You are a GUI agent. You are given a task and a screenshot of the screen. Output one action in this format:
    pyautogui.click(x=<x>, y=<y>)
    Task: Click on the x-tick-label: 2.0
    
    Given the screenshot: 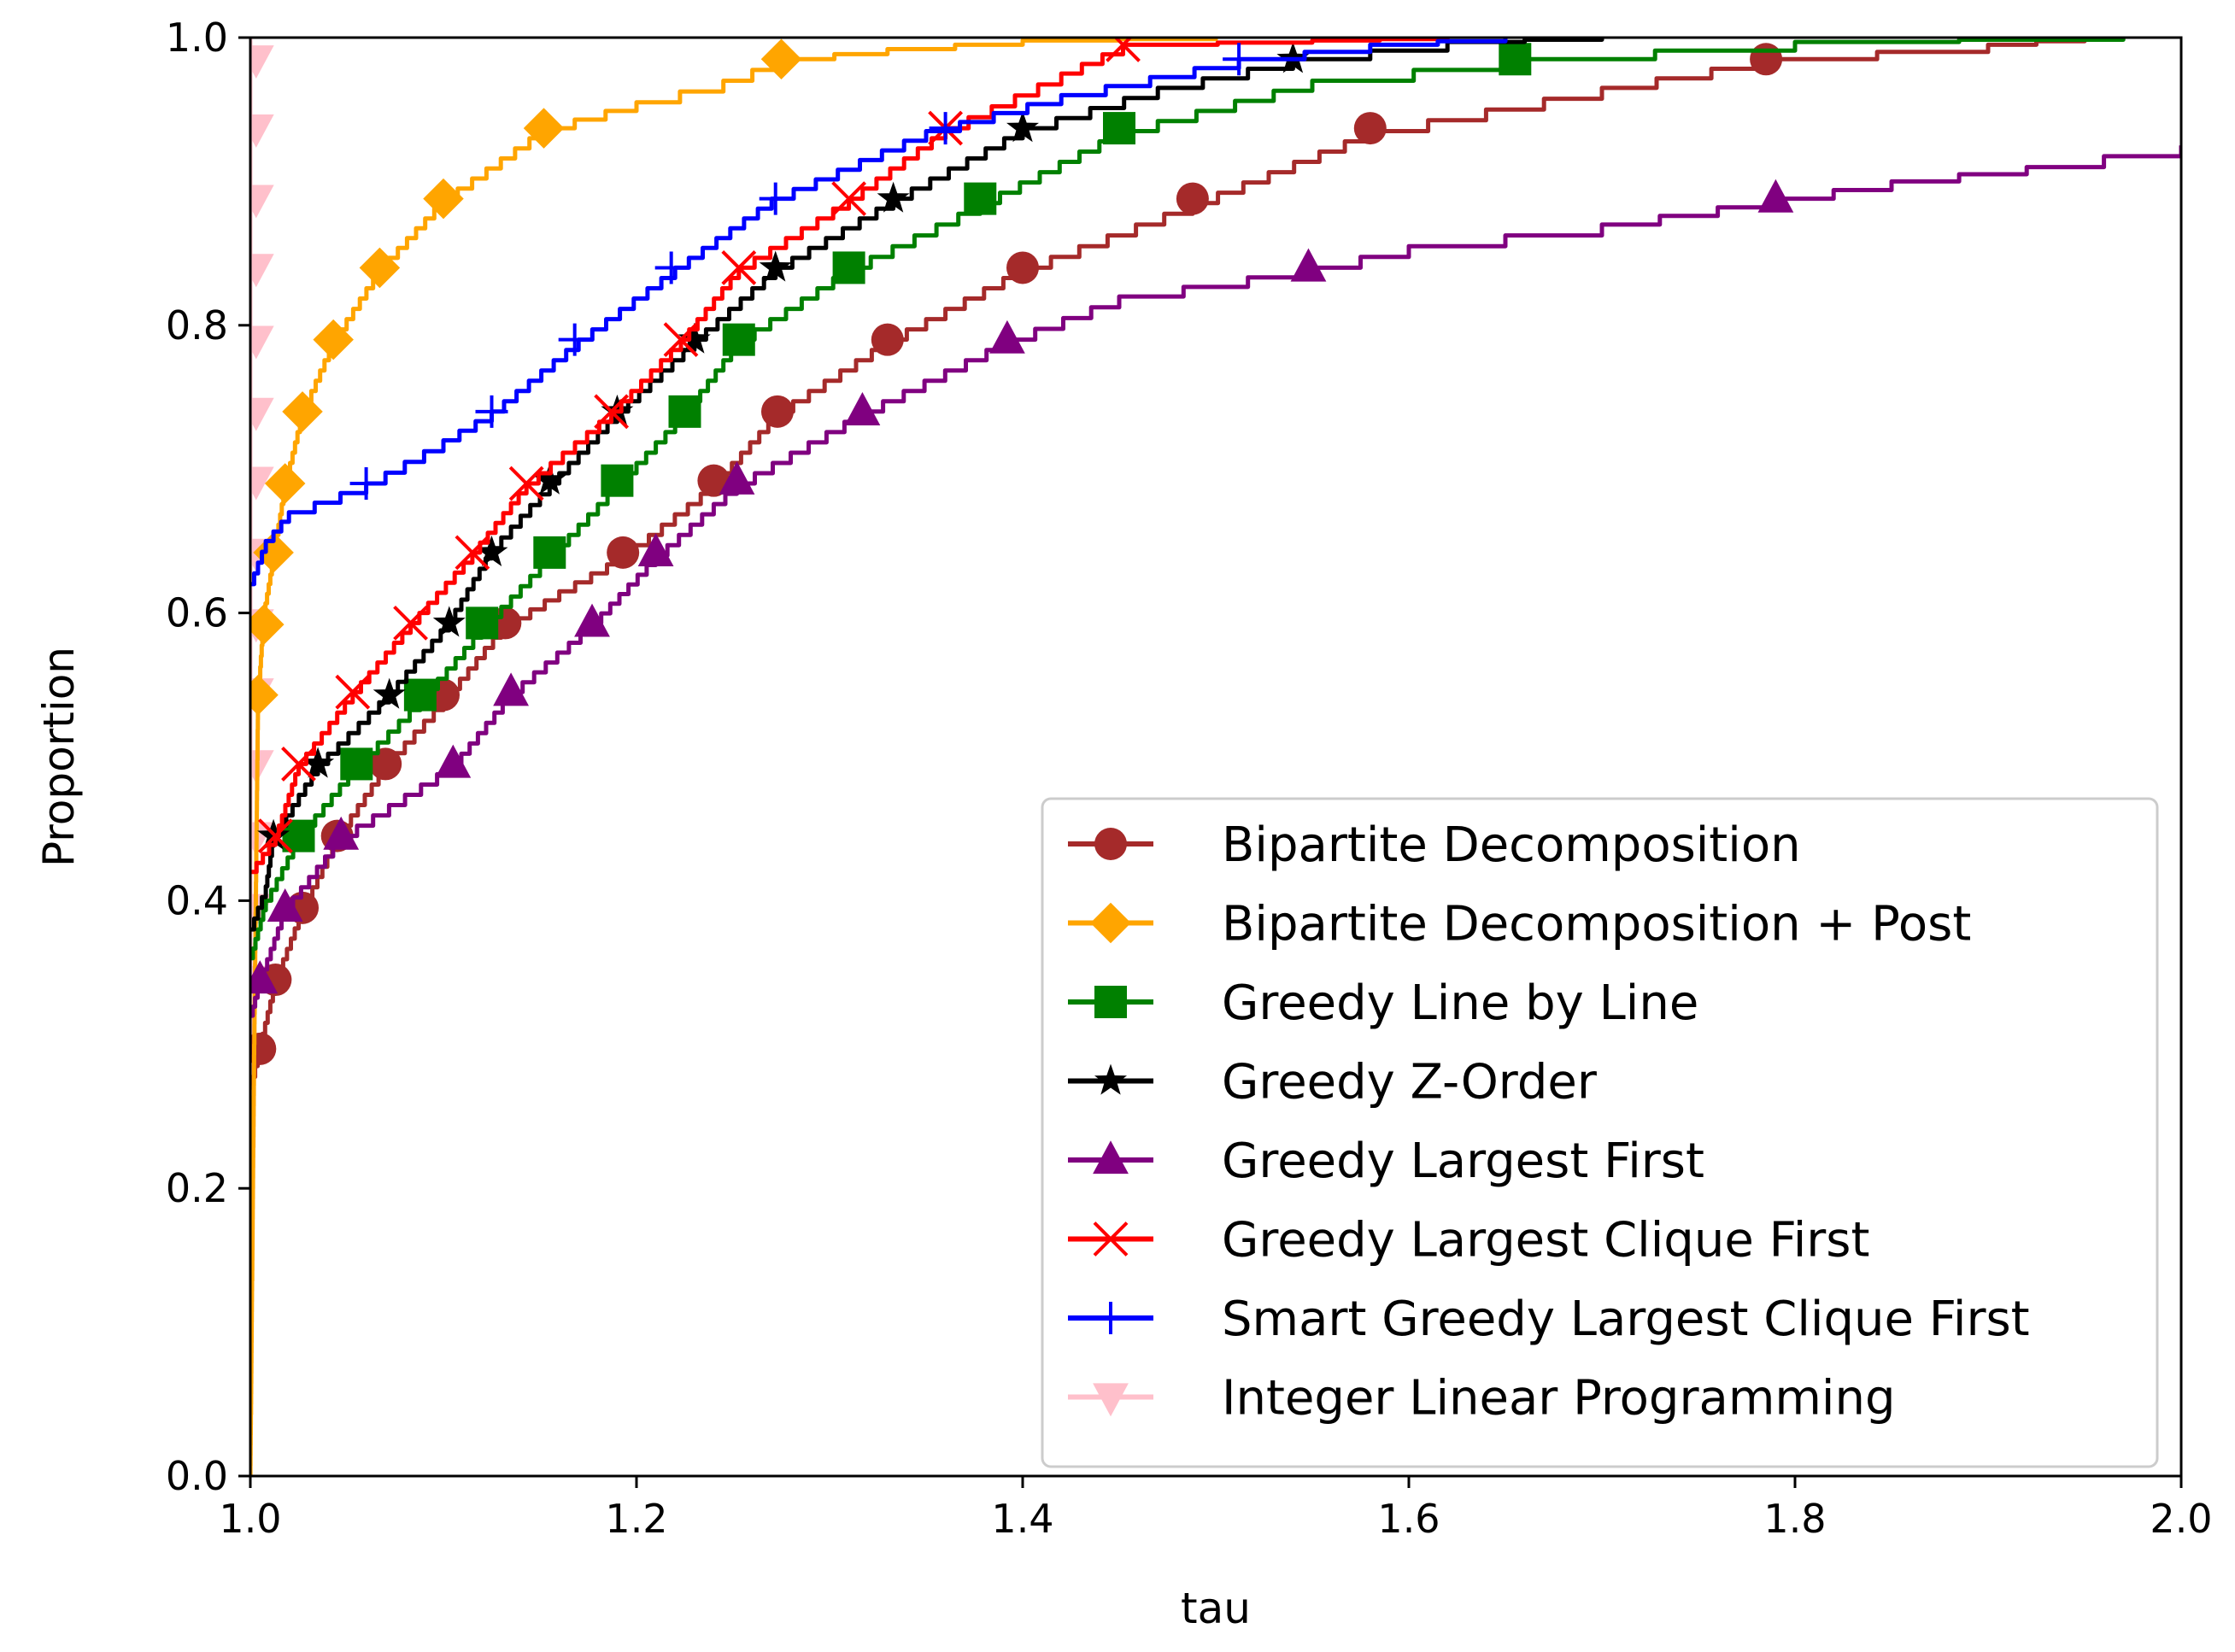 What is the action you would take?
    pyautogui.click(x=2181, y=1519)
    